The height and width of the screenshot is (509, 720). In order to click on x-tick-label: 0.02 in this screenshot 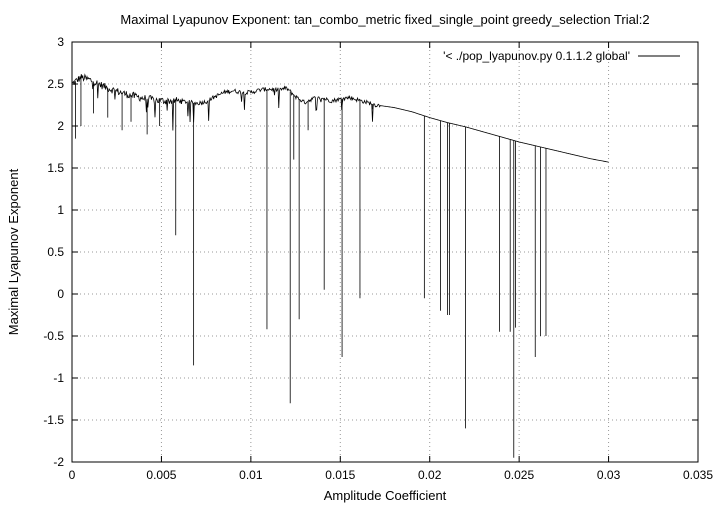, I will do `click(430, 475)`.